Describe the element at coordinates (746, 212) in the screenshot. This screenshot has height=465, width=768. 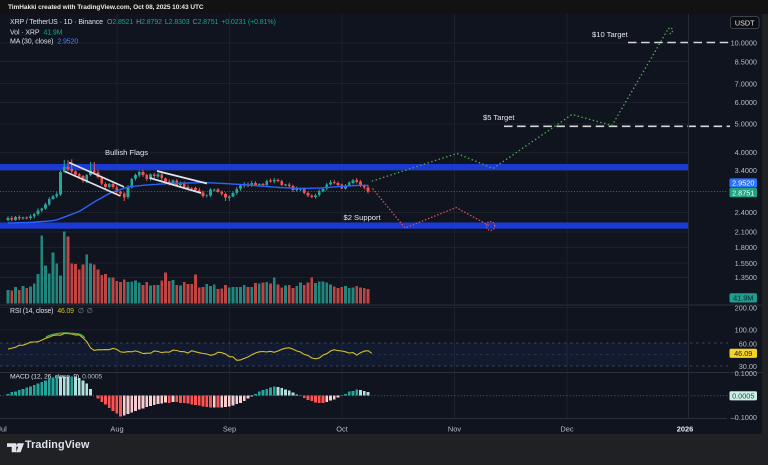
I see `svg-text: 2.4000` at that location.